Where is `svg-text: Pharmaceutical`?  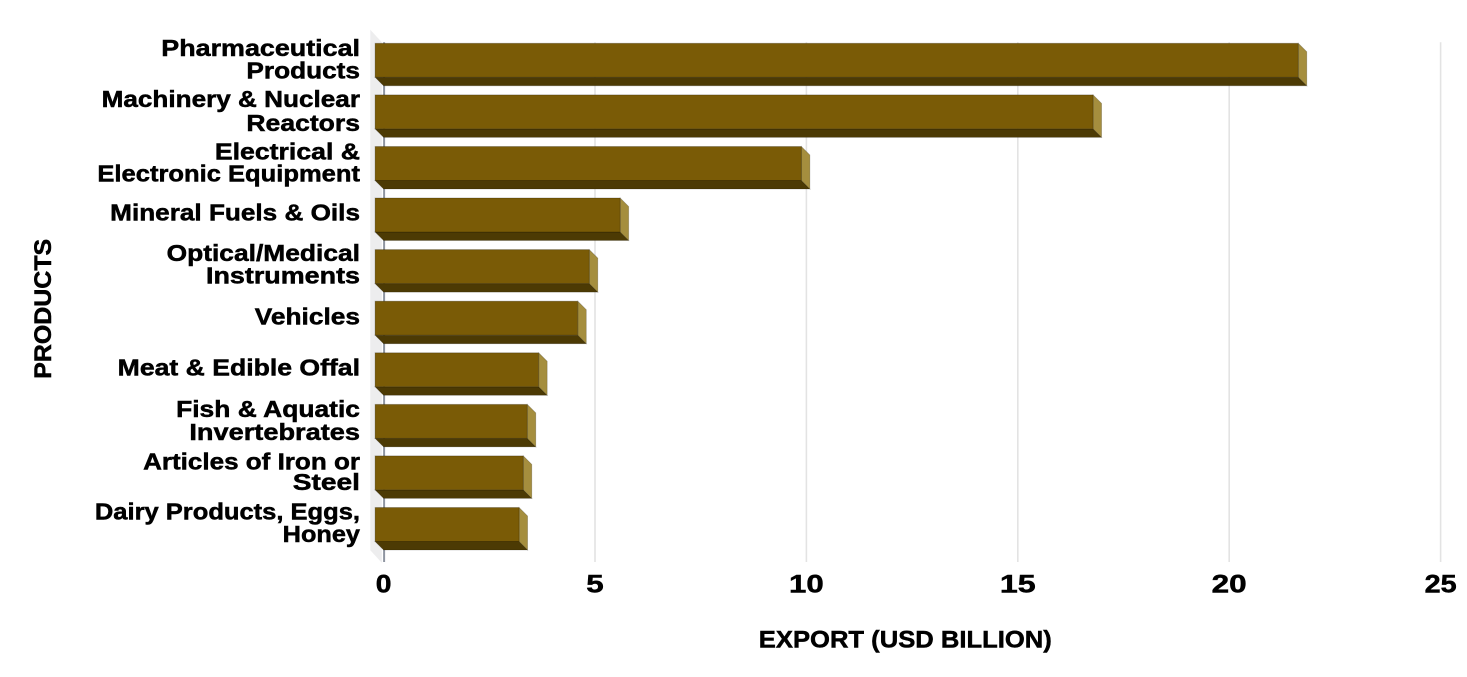 svg-text: Pharmaceutical is located at coordinates (260, 48).